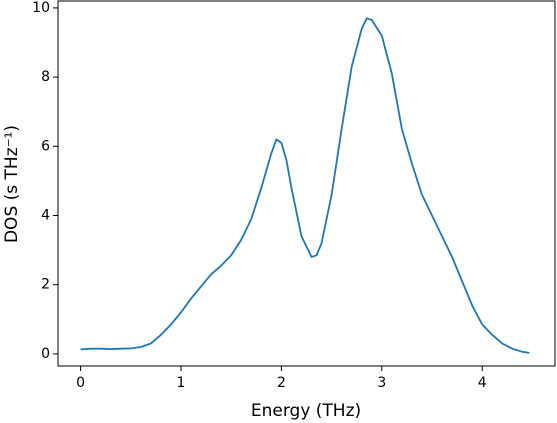 This screenshot has height=423, width=557. I want to click on x-axis-label: Energy (THz), so click(306, 411).